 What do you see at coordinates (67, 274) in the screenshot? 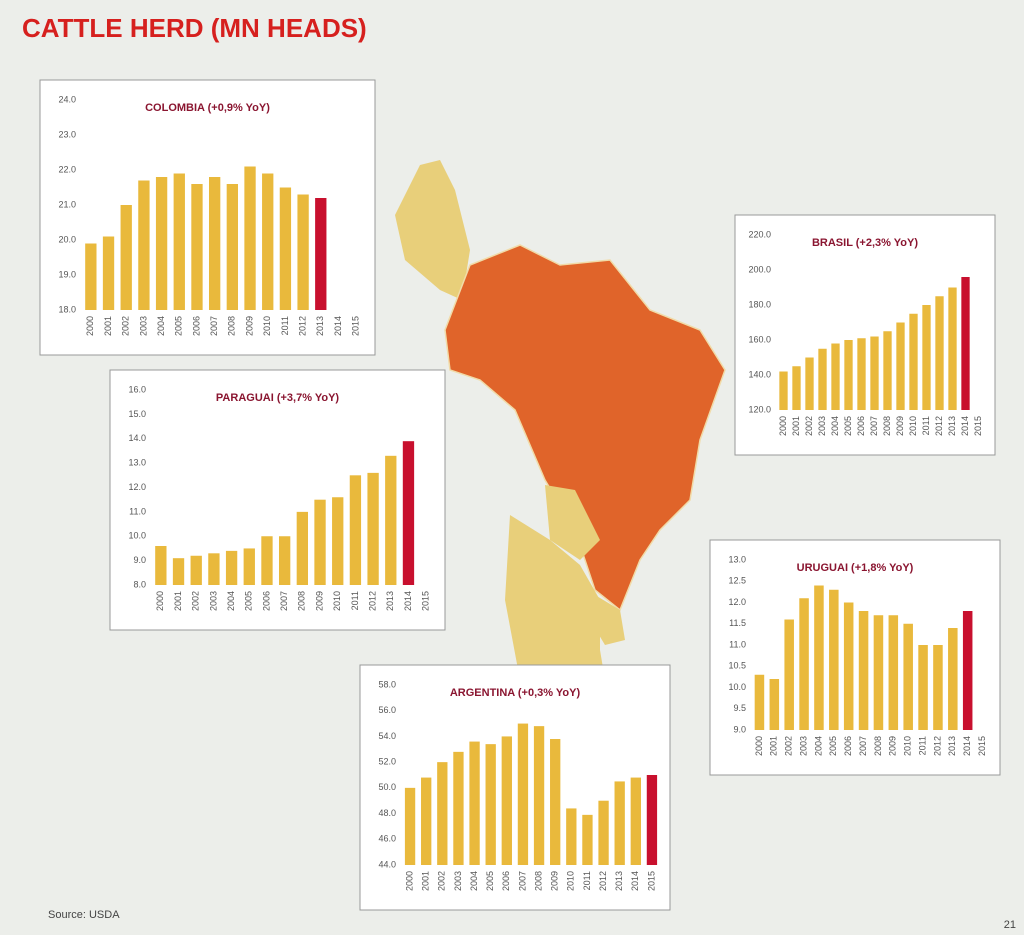
I see `y-tick-label: 19.0` at bounding box center [67, 274].